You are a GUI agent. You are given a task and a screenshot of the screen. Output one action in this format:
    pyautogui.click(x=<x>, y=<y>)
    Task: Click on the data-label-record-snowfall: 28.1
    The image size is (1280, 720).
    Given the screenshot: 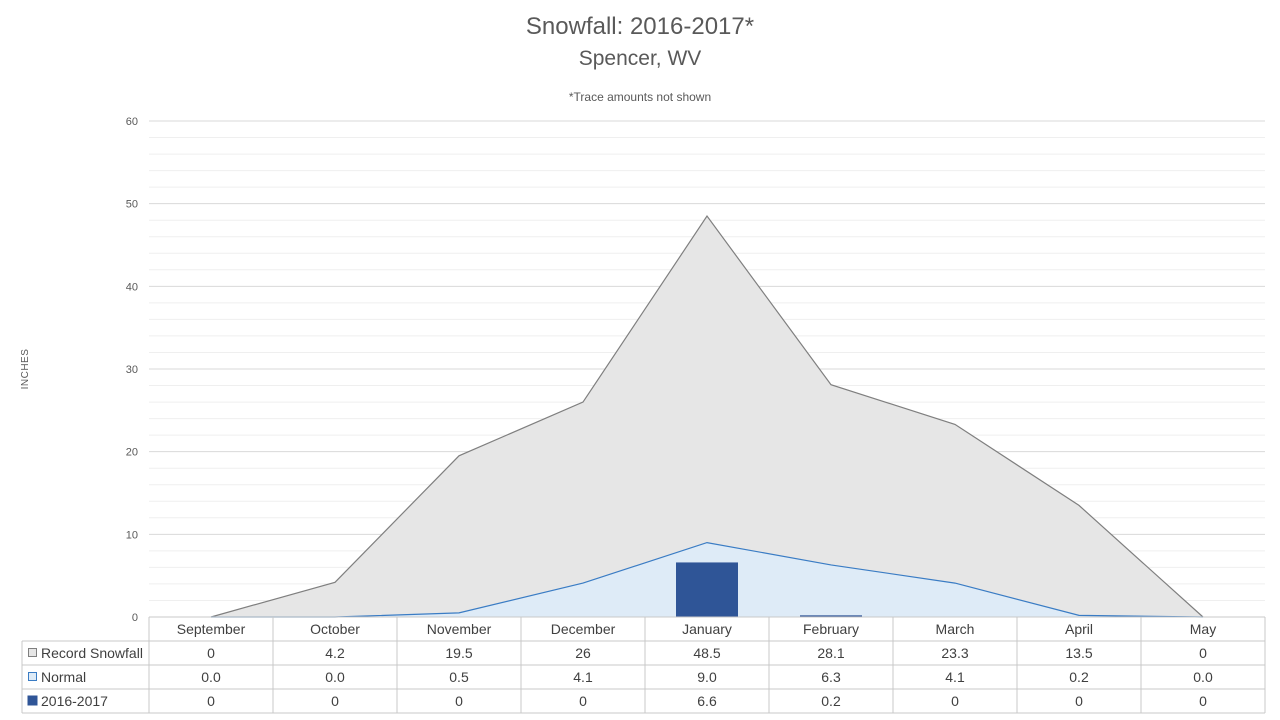 What is the action you would take?
    pyautogui.click(x=830, y=653)
    